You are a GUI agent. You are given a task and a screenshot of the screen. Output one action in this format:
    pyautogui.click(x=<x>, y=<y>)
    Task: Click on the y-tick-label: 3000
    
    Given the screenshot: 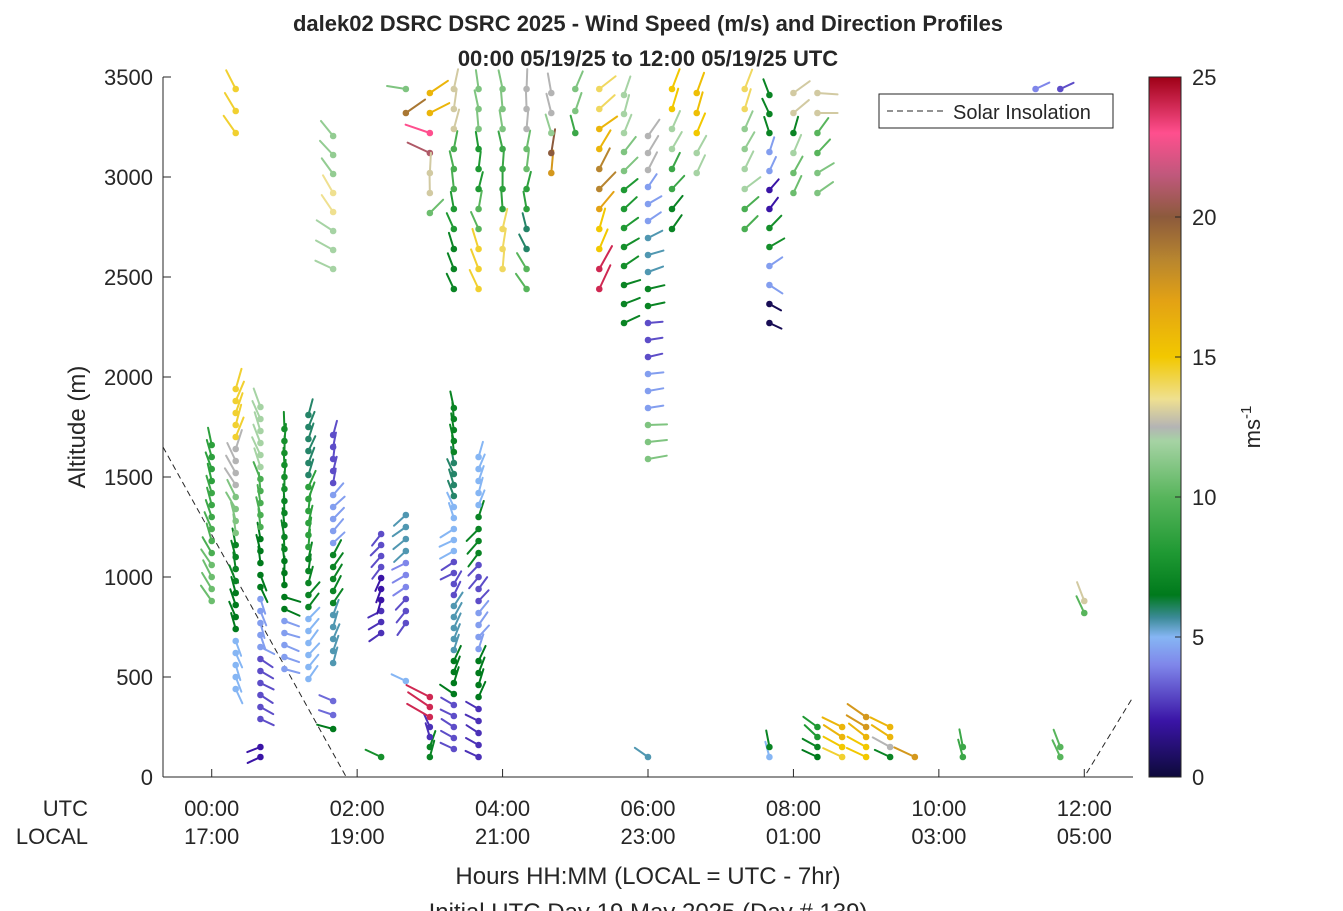 What is the action you would take?
    pyautogui.click(x=128, y=177)
    